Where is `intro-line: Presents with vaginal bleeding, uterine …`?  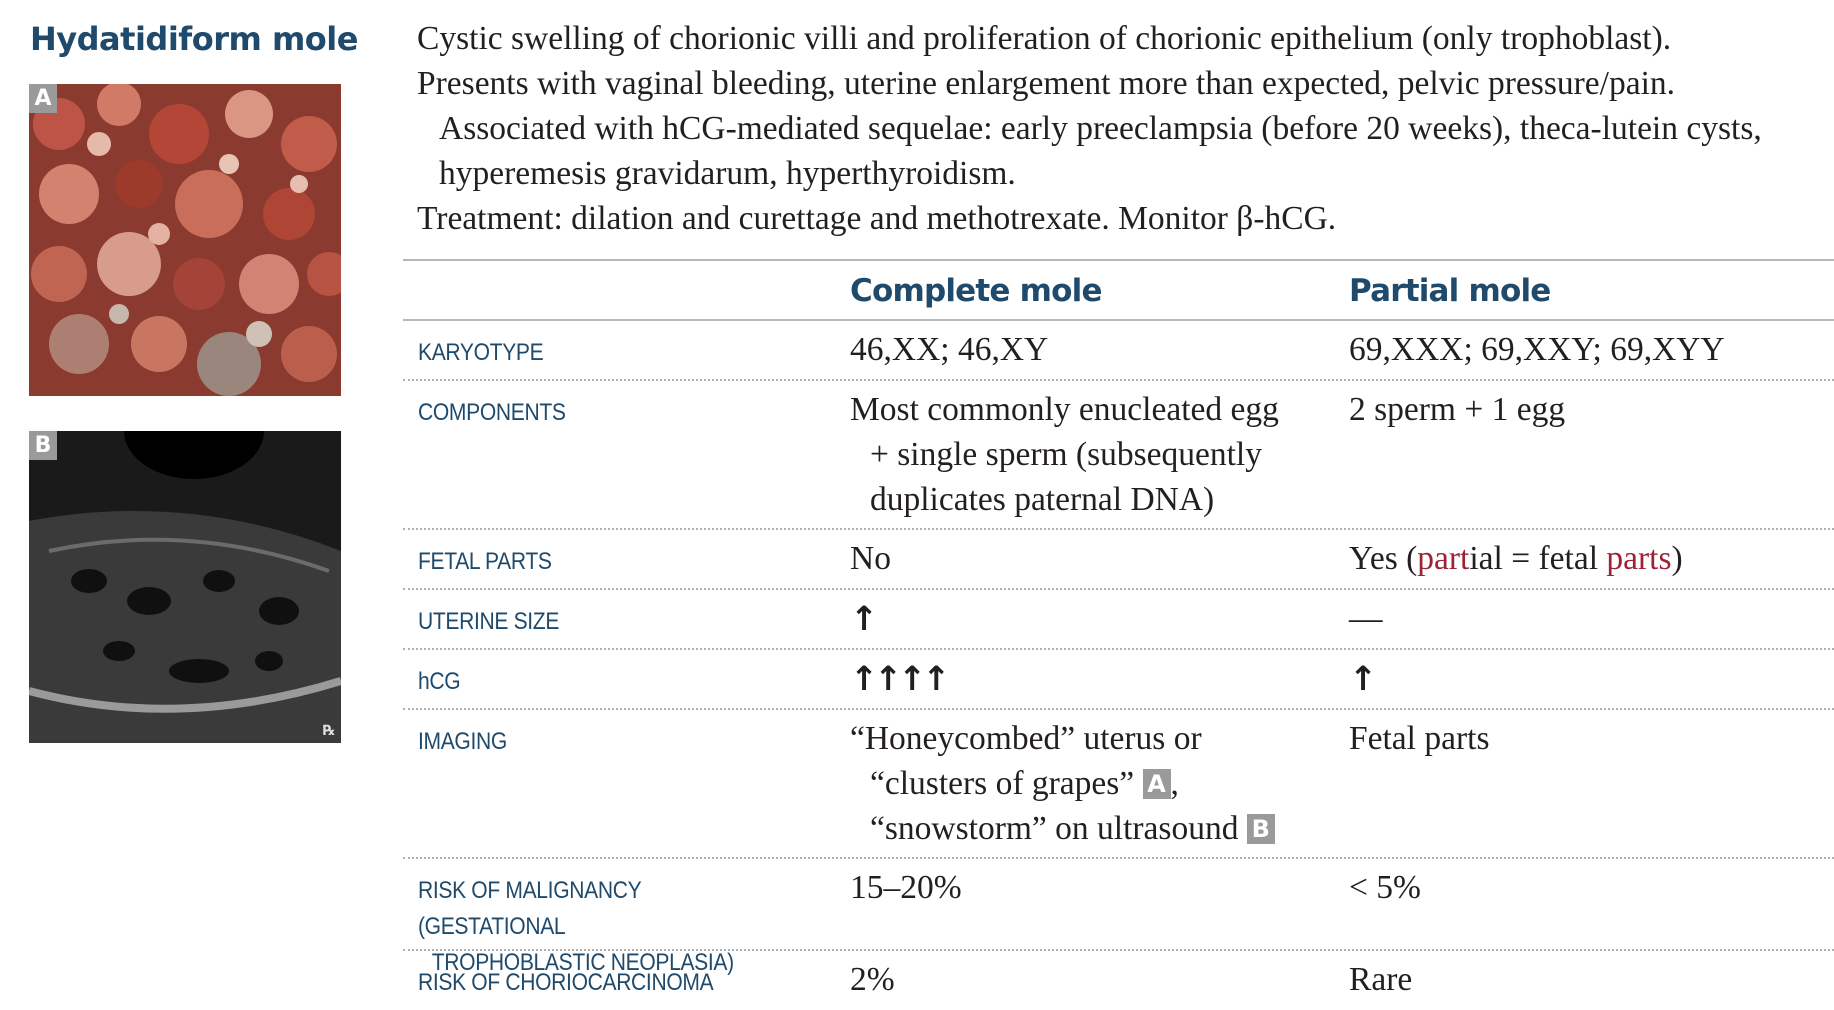
intro-line: Presents with vaginal bleeding, uterine … is located at coordinates (1046, 83).